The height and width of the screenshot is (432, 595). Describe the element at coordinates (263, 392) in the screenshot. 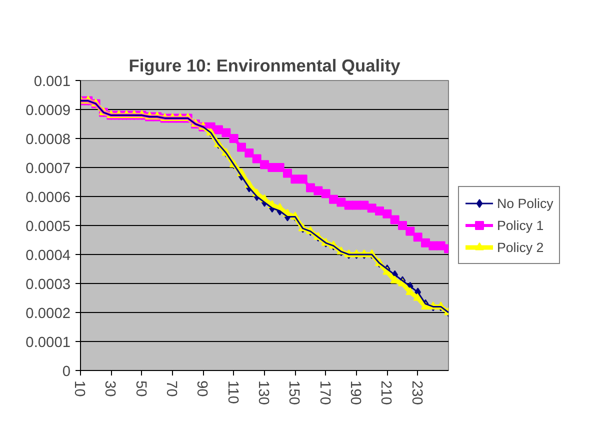

I see `x-tick-label: 130` at that location.